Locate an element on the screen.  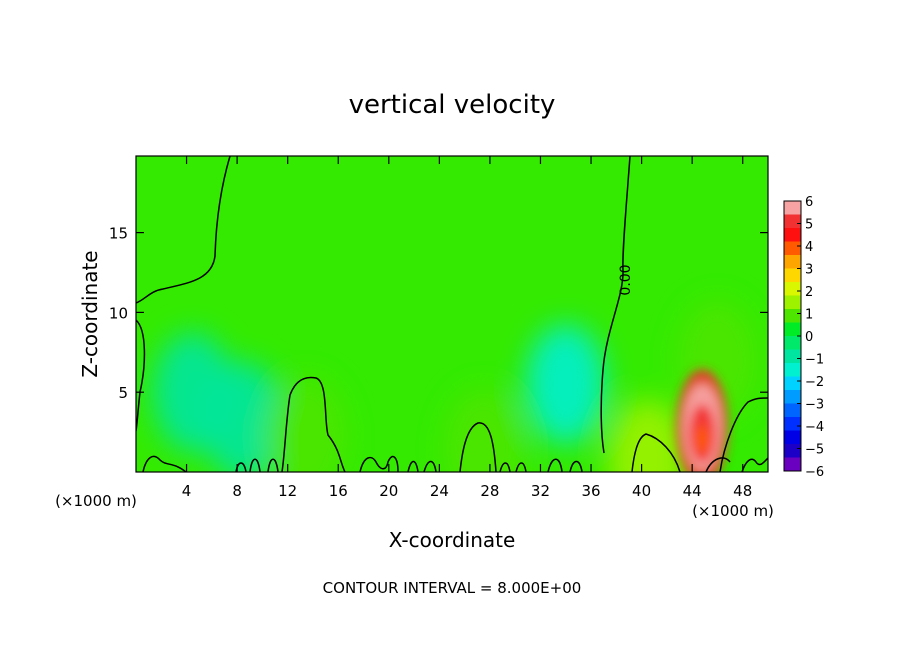
x-unit-label-left: (×1000 m) is located at coordinates (96, 501).